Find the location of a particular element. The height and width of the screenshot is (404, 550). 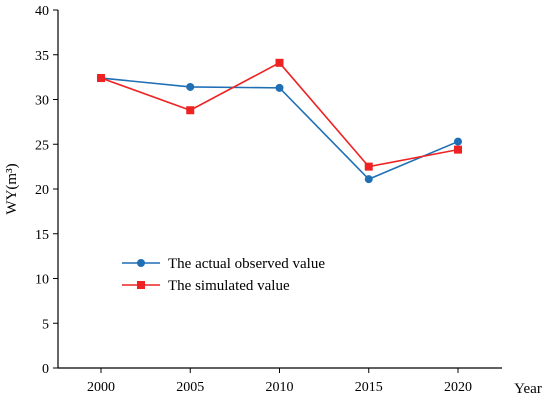

x-axis-ticks: 2000 2005 2010 2015 2020 is located at coordinates (279, 381).